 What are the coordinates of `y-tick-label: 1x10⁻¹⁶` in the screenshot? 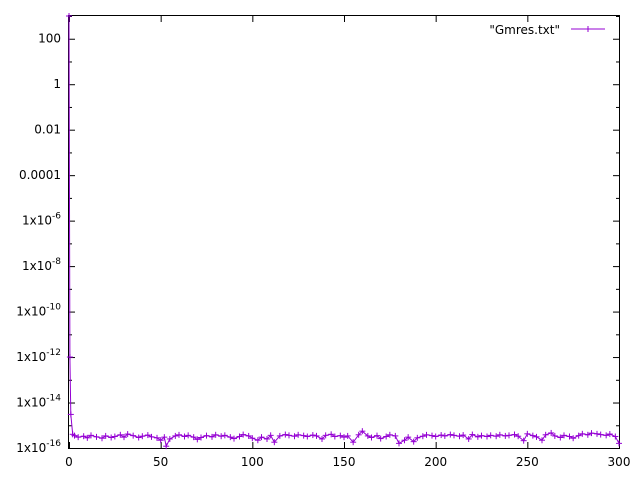 It's located at (38, 447).